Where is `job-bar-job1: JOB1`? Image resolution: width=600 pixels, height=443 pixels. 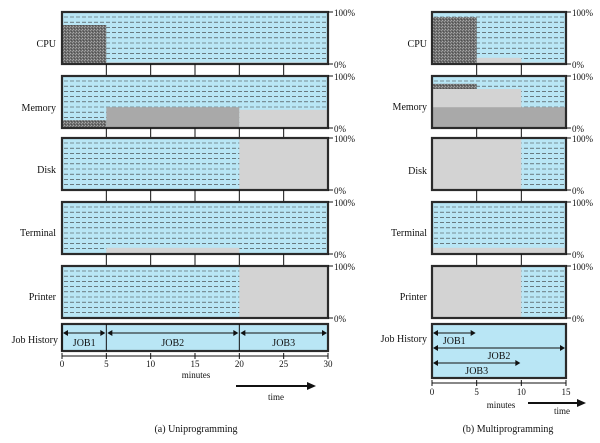 job-bar-job1: JOB1 is located at coordinates (83, 337).